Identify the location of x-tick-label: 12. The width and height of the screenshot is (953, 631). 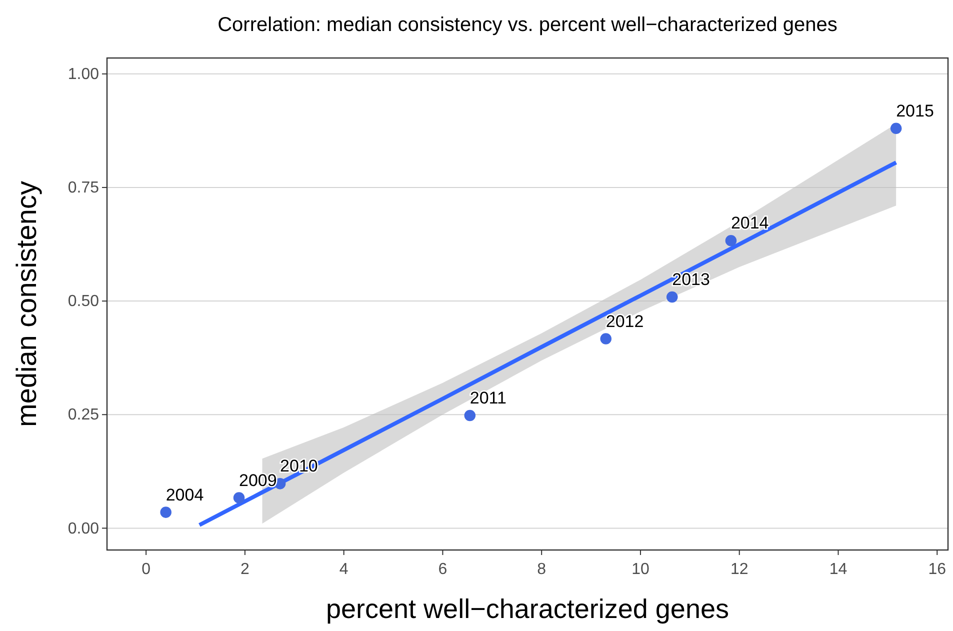
(739, 569).